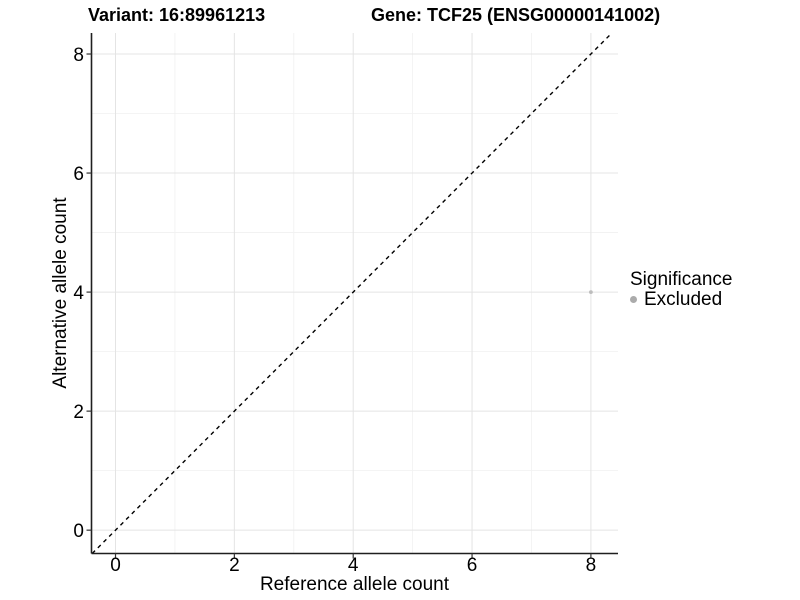 Image resolution: width=800 pixels, height=600 pixels. I want to click on x-tick-label: 6, so click(472, 565).